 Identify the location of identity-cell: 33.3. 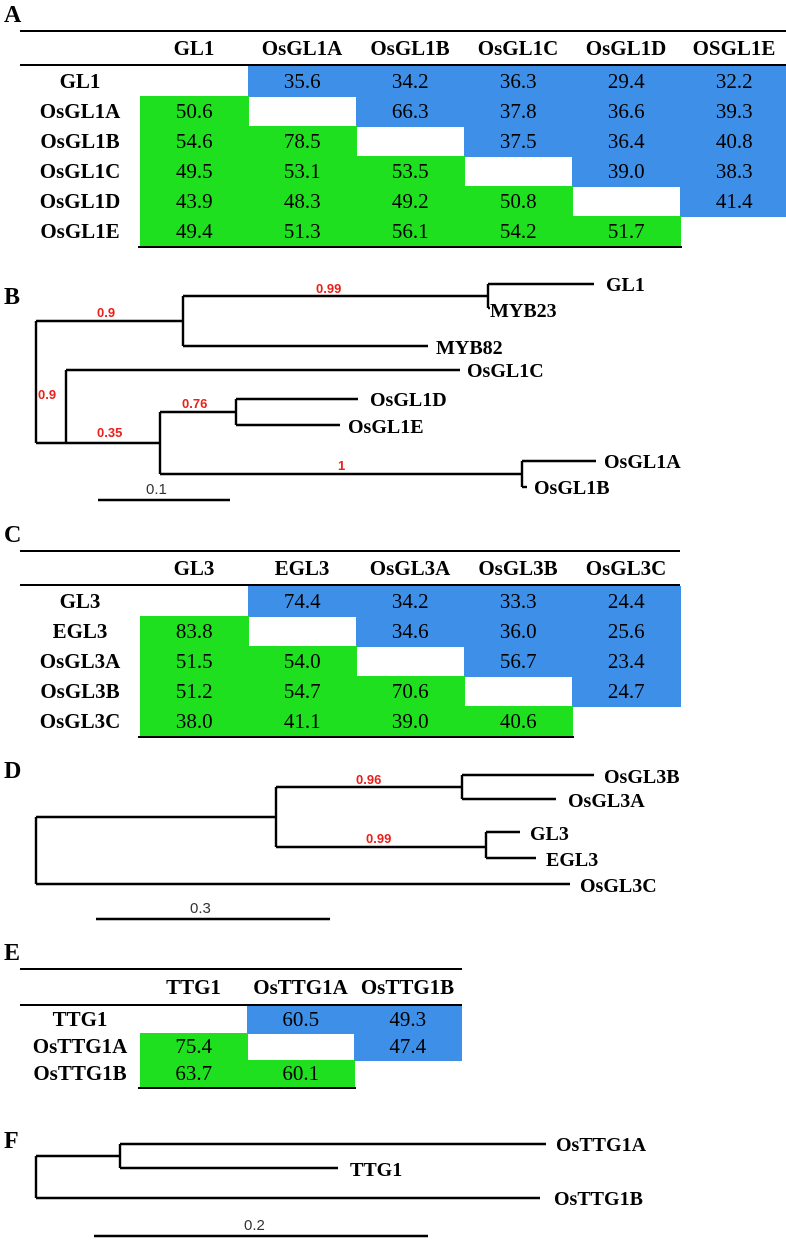
(518, 601).